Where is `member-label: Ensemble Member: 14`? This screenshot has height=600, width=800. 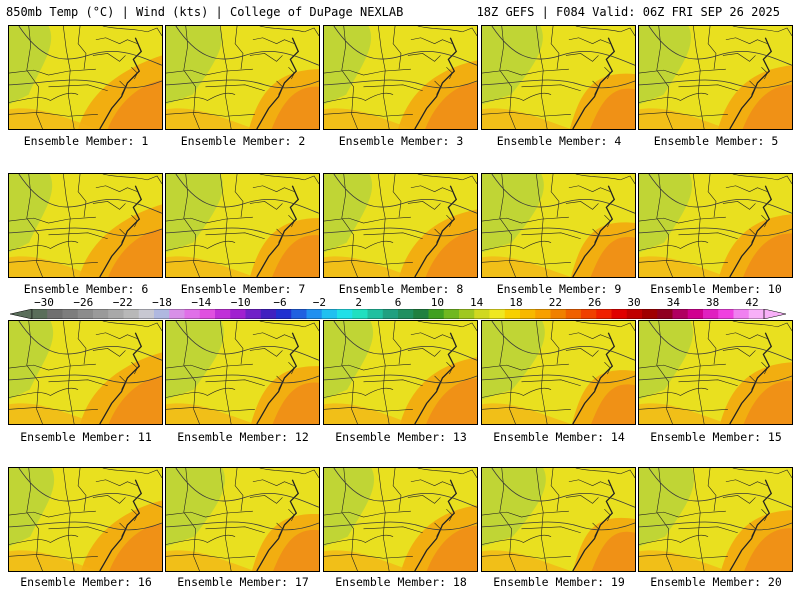
member-label: Ensemble Member: 14 is located at coordinates (559, 437).